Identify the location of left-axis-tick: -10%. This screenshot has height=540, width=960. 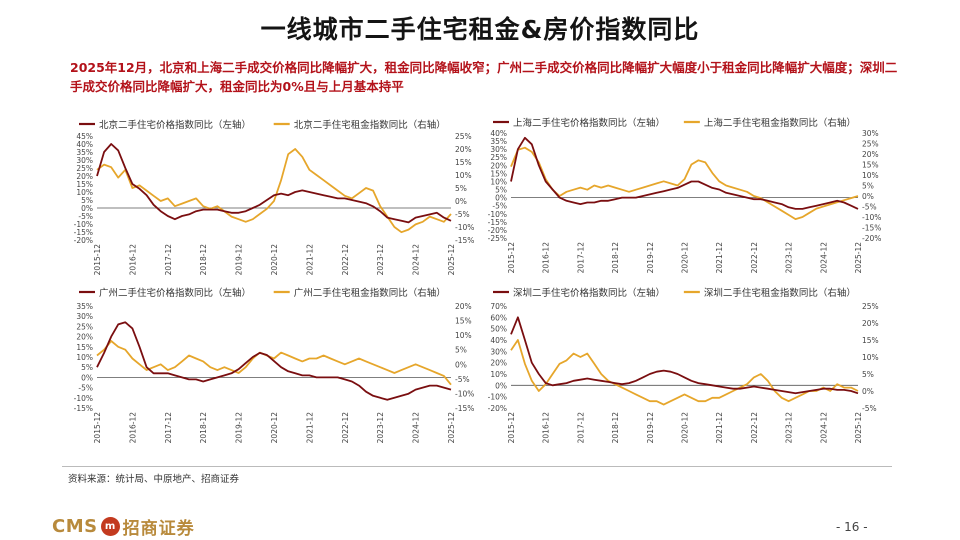
(497, 397).